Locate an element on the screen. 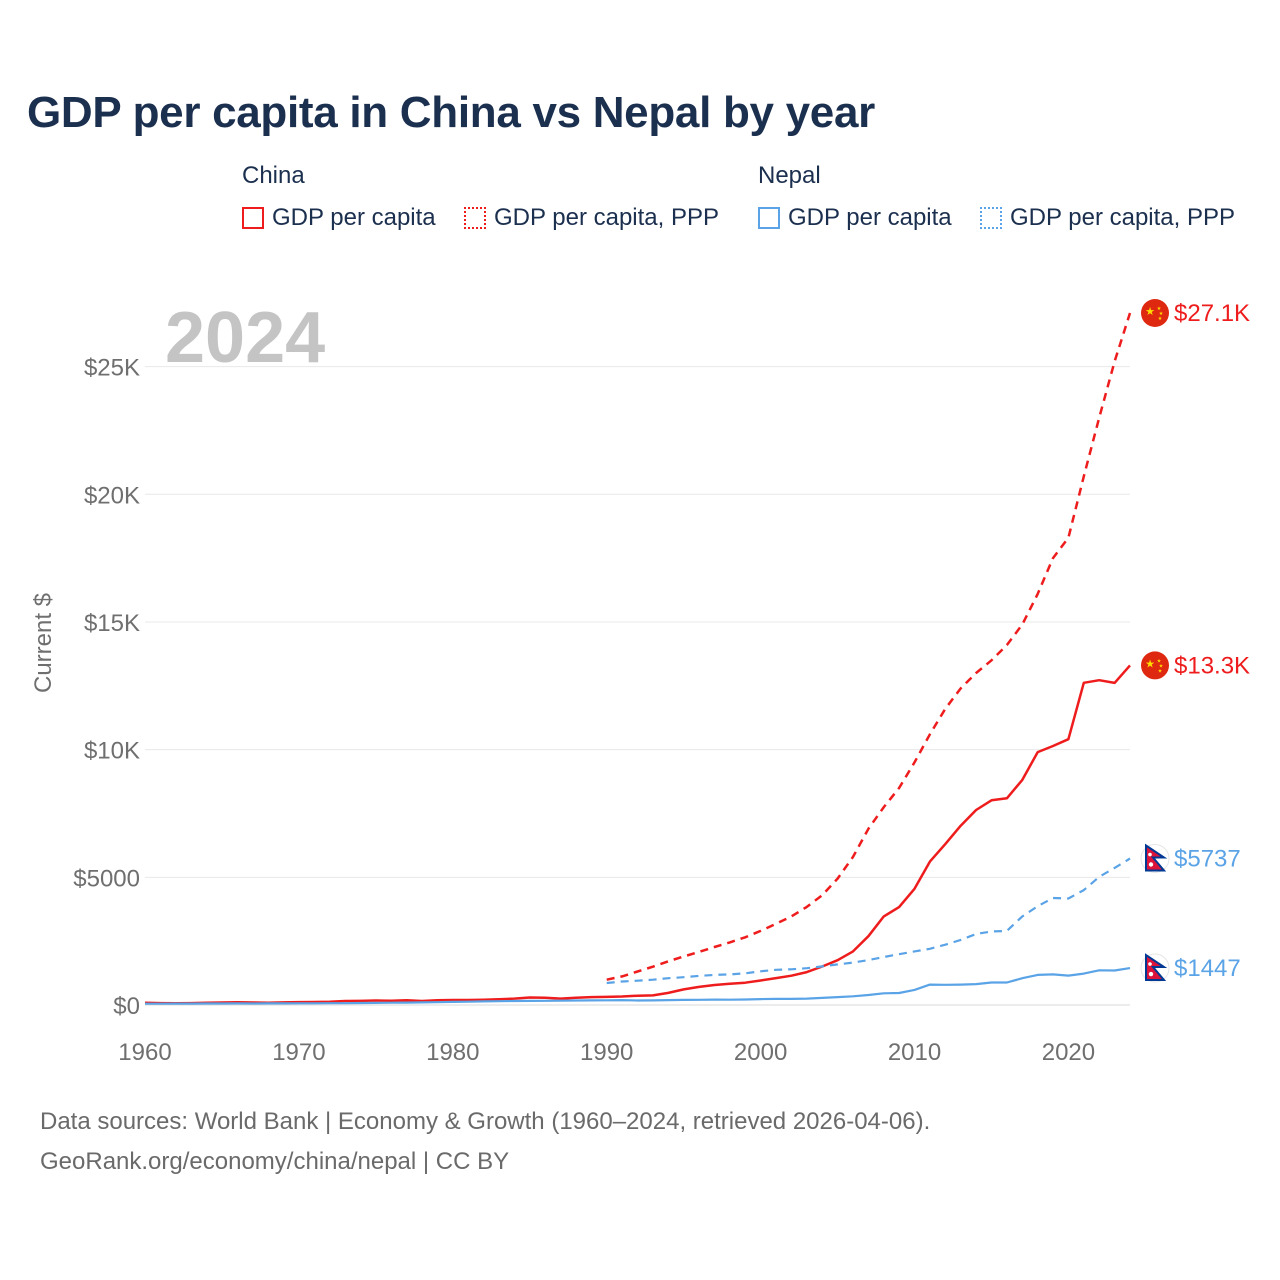 Image resolution: width=1280 pixels, height=1280 pixels. series-line-nepal-gdp-per-capita is located at coordinates (638, 986).